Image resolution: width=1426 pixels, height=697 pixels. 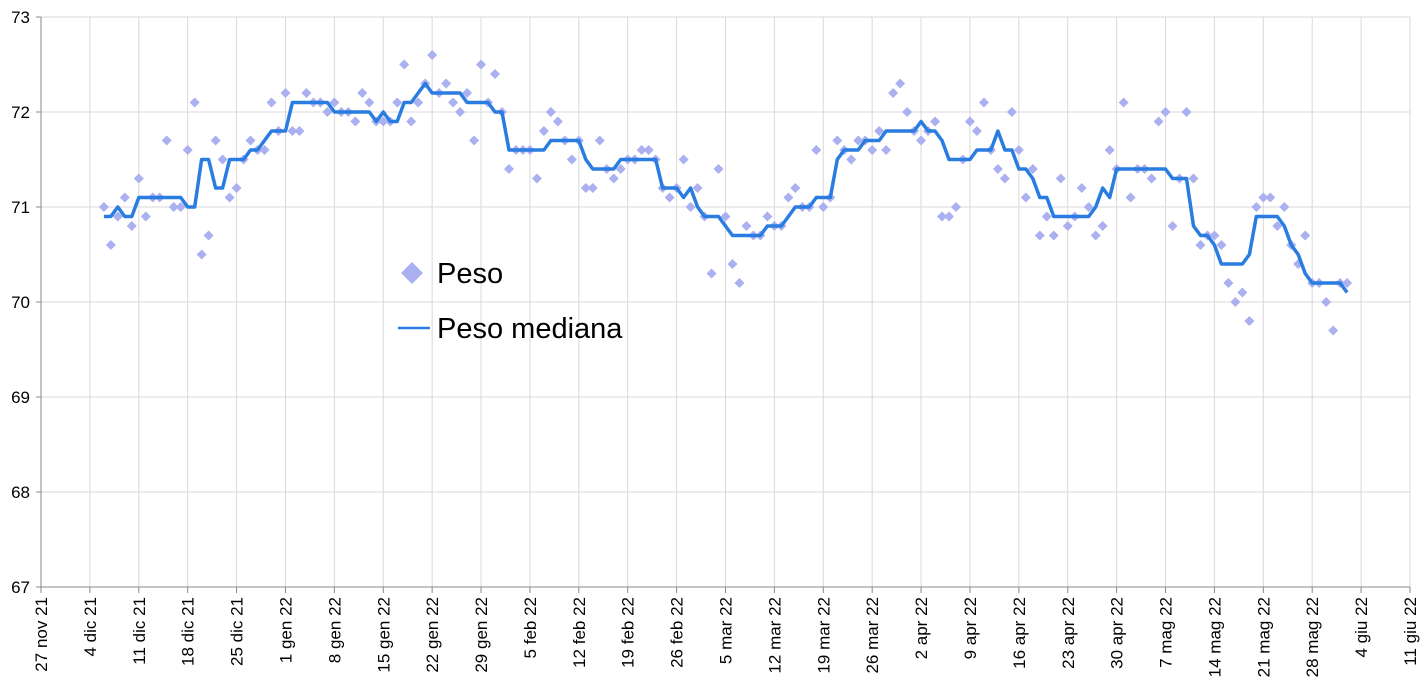 What do you see at coordinates (20, 17) in the screenshot?
I see `y-tick-label: 73` at bounding box center [20, 17].